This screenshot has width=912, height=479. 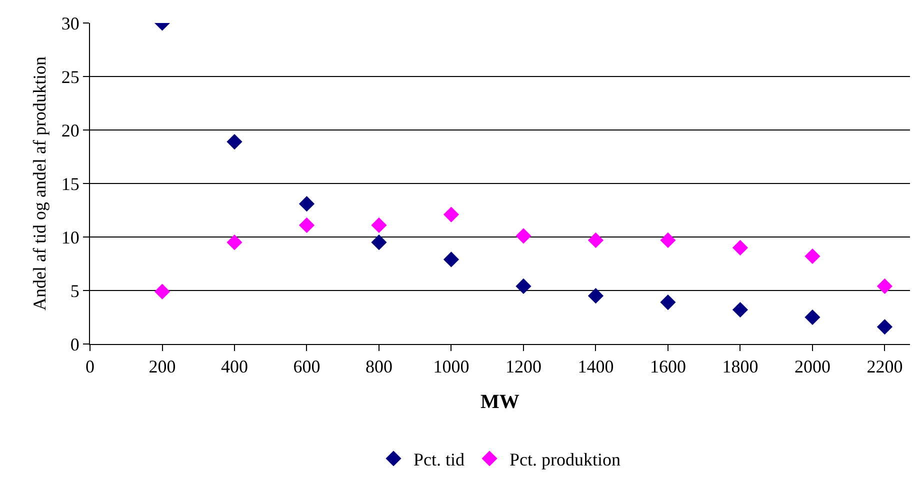 I want to click on x-tick-label: 1200, so click(x=523, y=366).